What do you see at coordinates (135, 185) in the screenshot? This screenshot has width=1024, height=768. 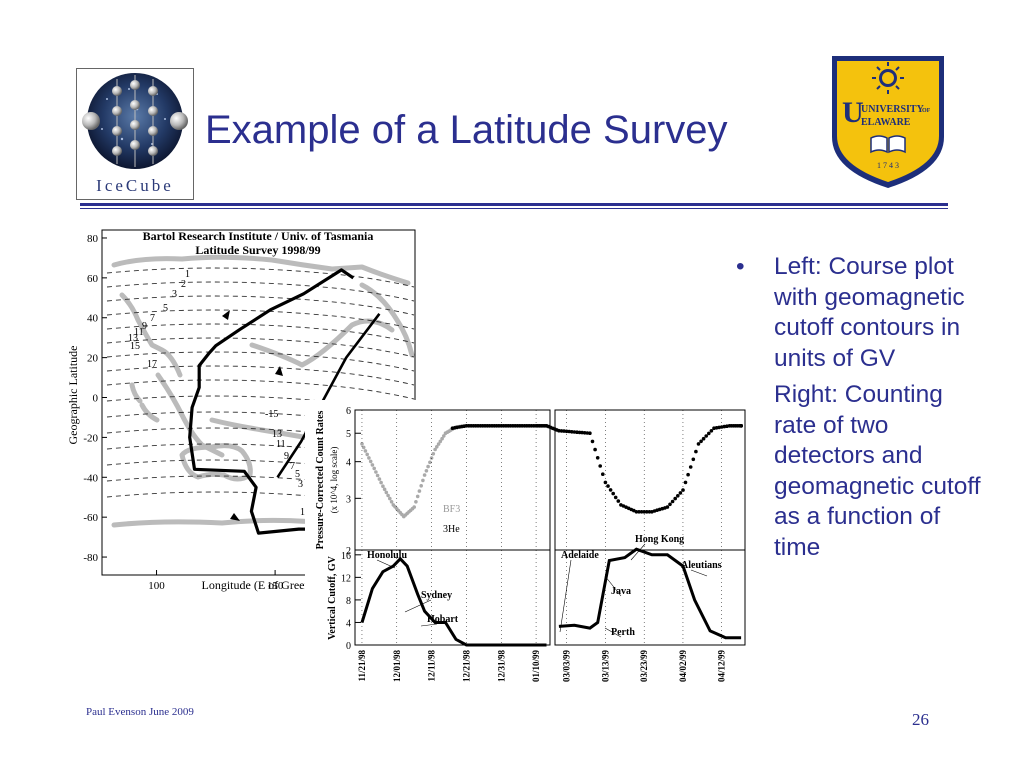 I see `icecube-logo-text: IceCube` at bounding box center [135, 185].